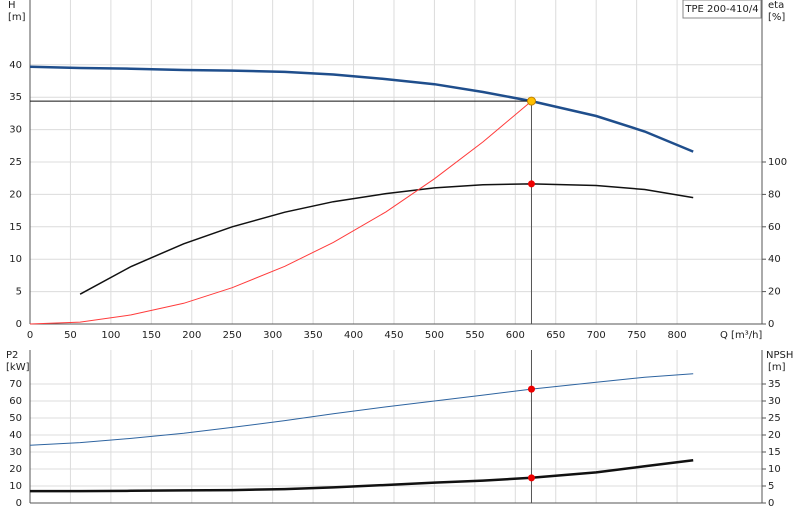  Describe the element at coordinates (774, 452) in the screenshot. I see `y2-tick-label: 15` at that location.